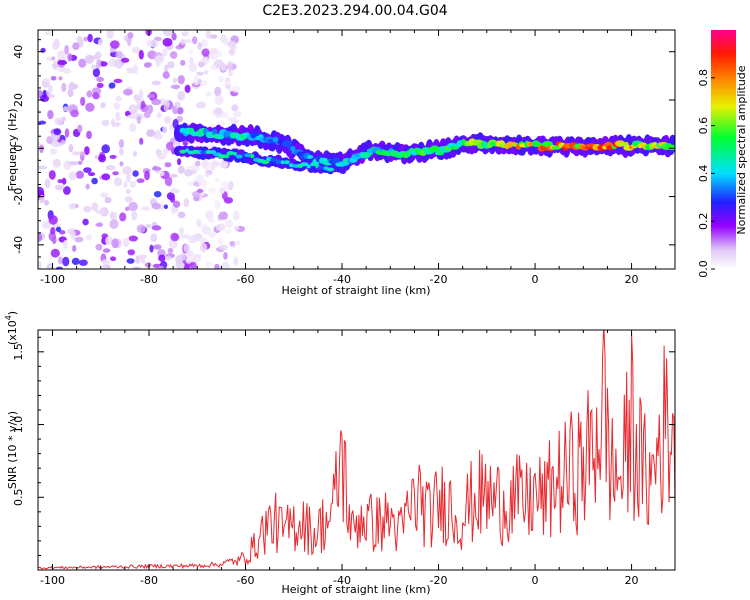  I want to click on colorbar-gradient, so click(723, 149).